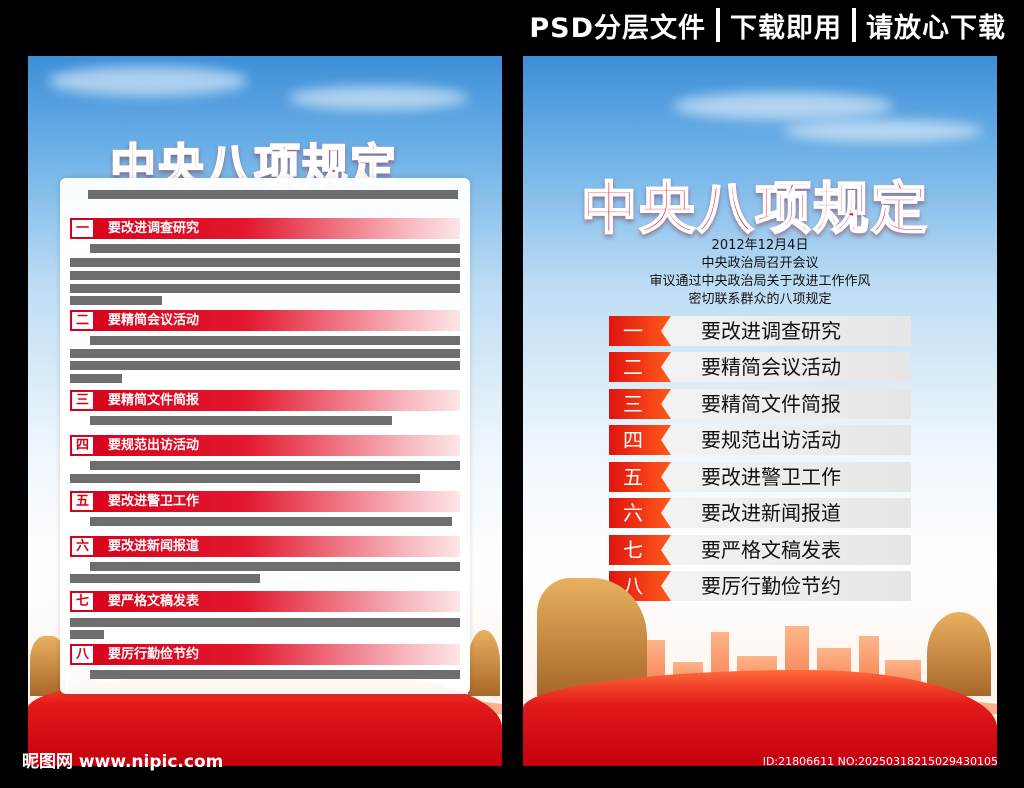  I want to click on item-number: 二, so click(82, 320).